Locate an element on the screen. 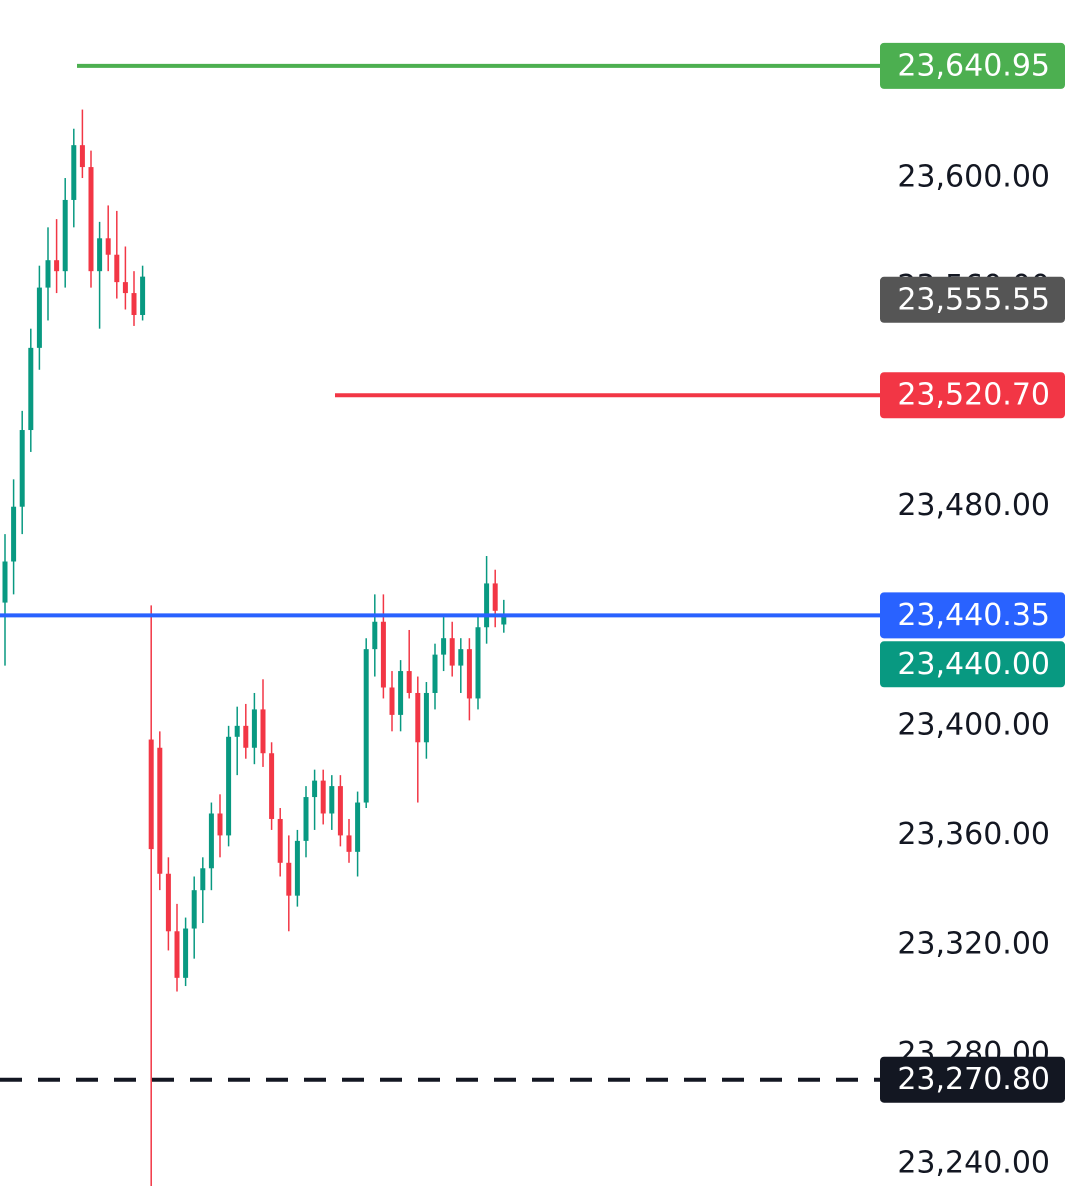  price-badge-label: 23,270.80 is located at coordinates (973, 1079).